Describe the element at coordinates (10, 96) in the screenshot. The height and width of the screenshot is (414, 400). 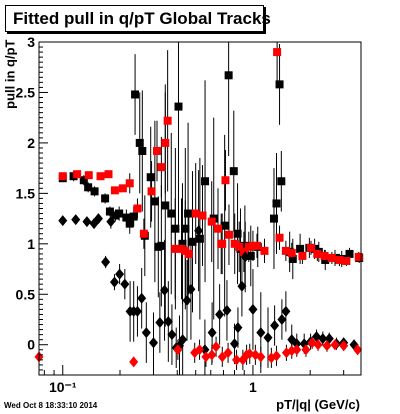
I see `y-axis-label-box: pull in q/pT` at that location.